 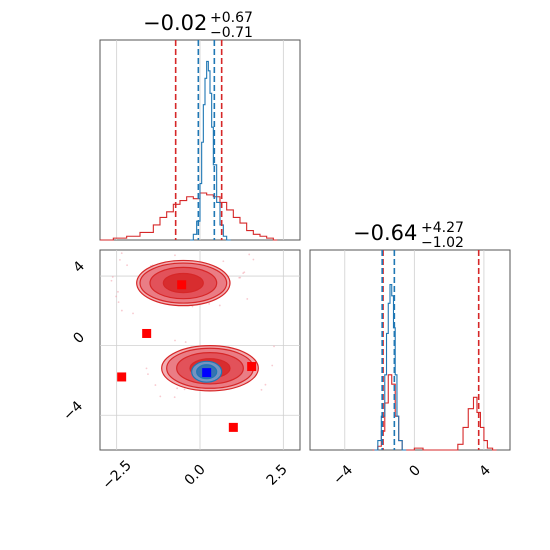 What do you see at coordinates (79, 338) in the screenshot?
I see `joint-y-tick-label: 0` at bounding box center [79, 338].